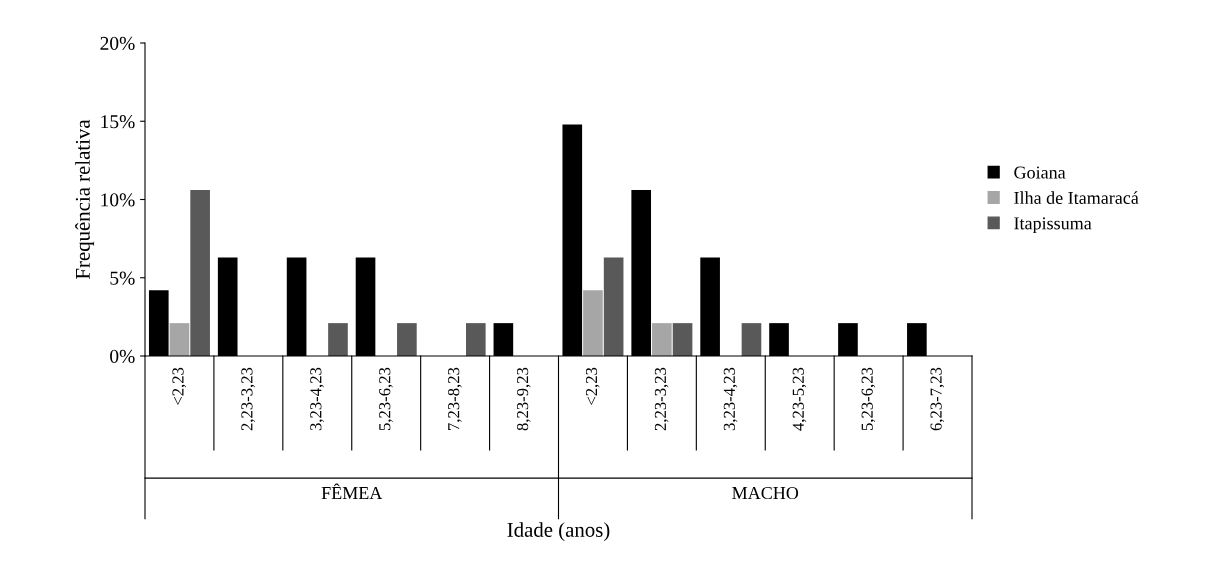 This screenshot has height=571, width=1212. Describe the element at coordinates (118, 122) in the screenshot. I see `y-tick-label: 15%` at that location.